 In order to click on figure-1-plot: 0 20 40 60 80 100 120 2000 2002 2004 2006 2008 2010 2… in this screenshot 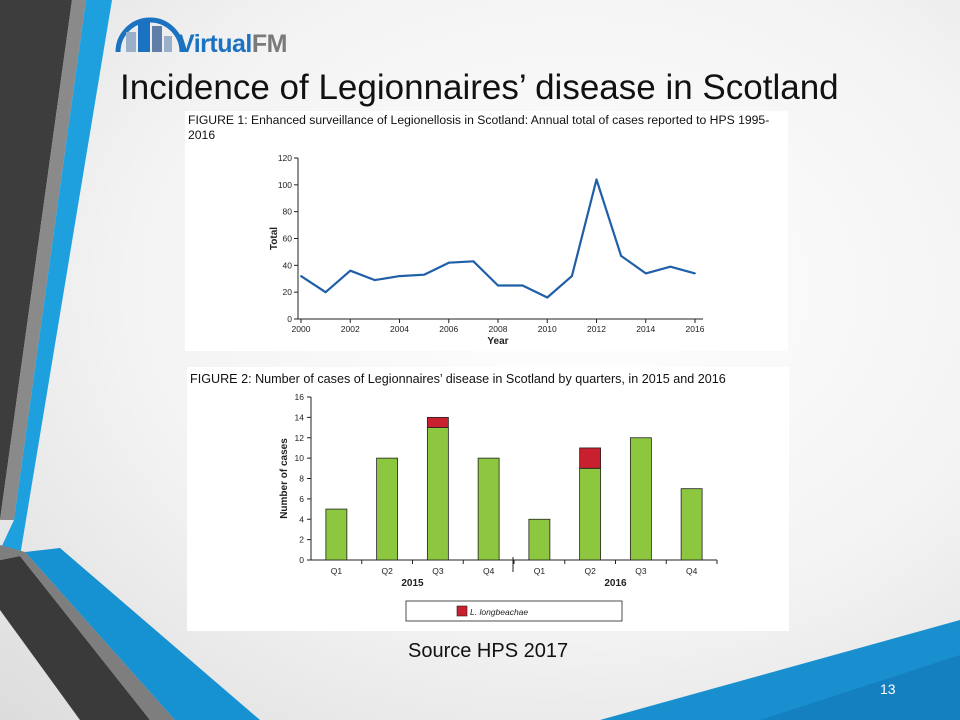, I will do `click(487, 250)`.